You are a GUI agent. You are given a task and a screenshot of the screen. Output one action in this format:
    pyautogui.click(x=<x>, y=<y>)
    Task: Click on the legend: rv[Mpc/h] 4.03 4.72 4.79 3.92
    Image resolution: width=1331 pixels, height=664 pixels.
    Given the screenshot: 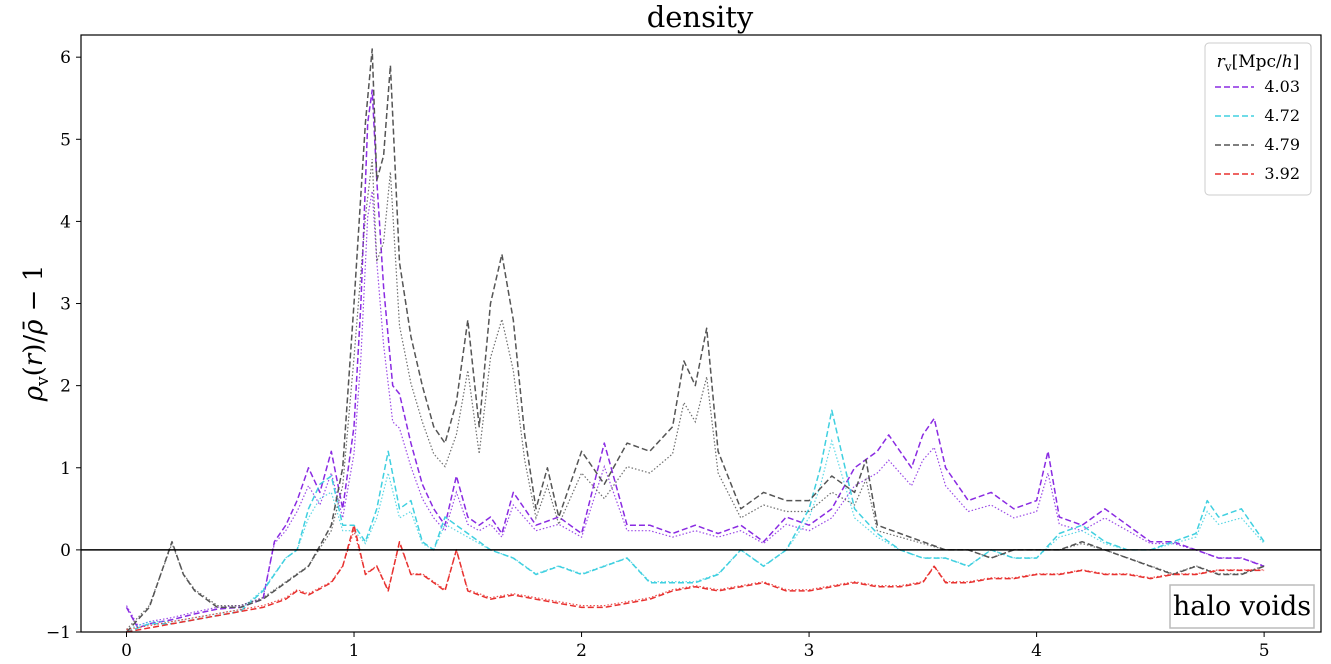 What is the action you would take?
    pyautogui.click(x=1258, y=119)
    